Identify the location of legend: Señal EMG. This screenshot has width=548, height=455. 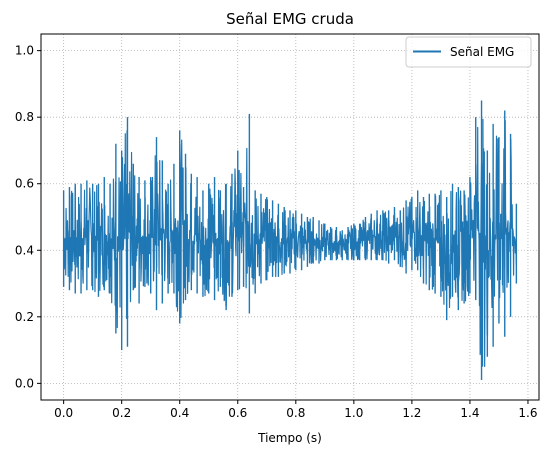
(468, 52).